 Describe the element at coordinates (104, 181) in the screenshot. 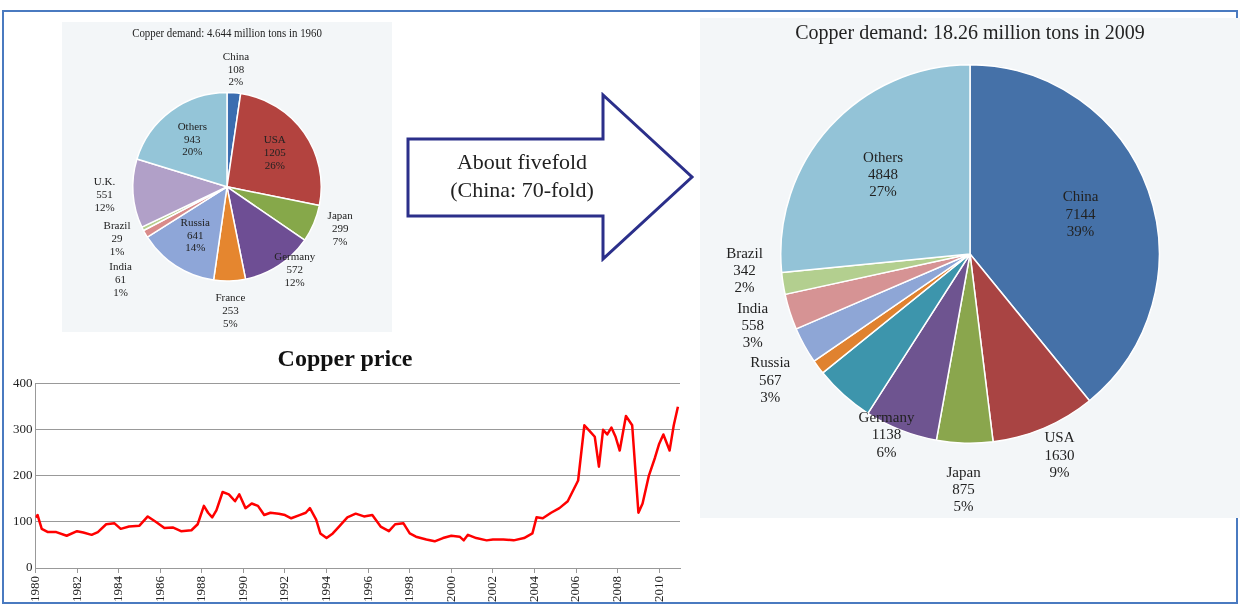

I see `slice-label: U.K.` at that location.